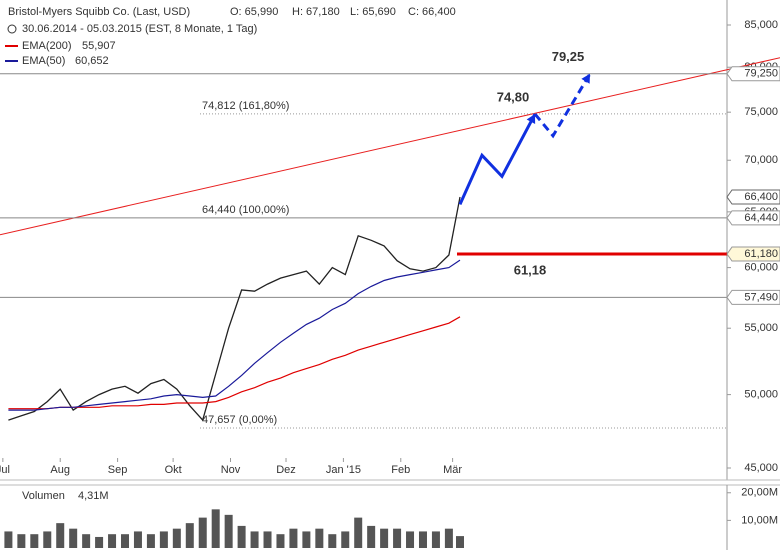  Describe the element at coordinates (99, 46) in the screenshot. I see `legend-value: 55,907` at that location.